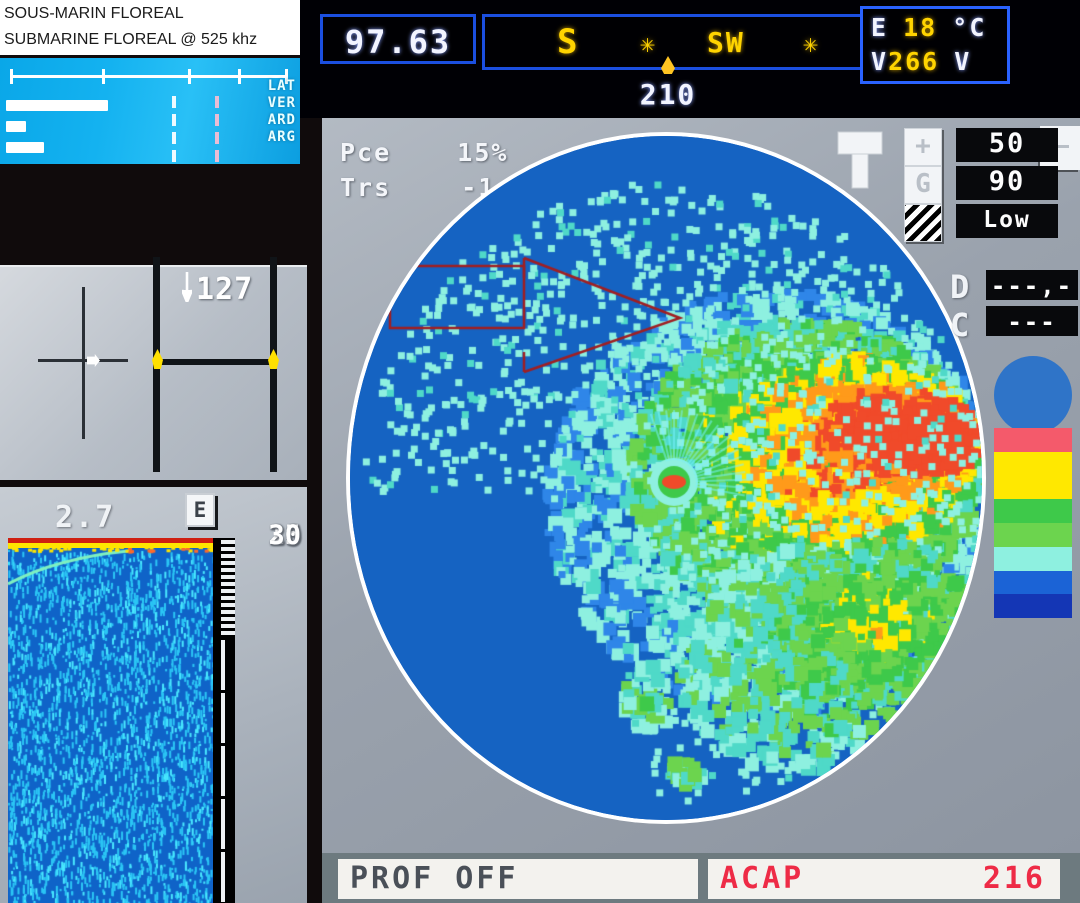  Describe the element at coordinates (568, 42) in the screenshot. I see `compass-primary-direction: S` at that location.